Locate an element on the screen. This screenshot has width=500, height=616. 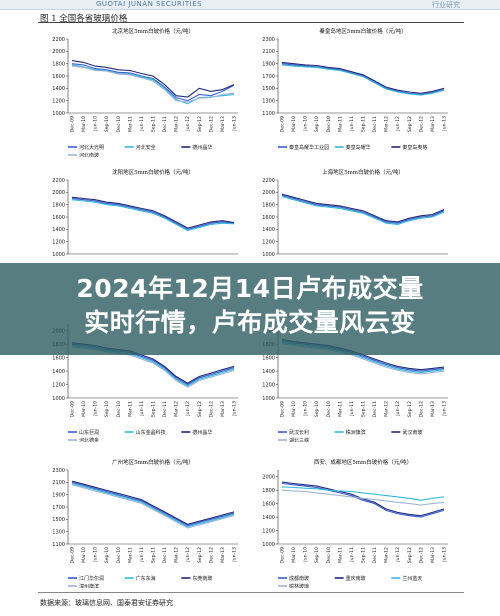
x-tick-label: Mar-13 is located at coordinates (223, 555).